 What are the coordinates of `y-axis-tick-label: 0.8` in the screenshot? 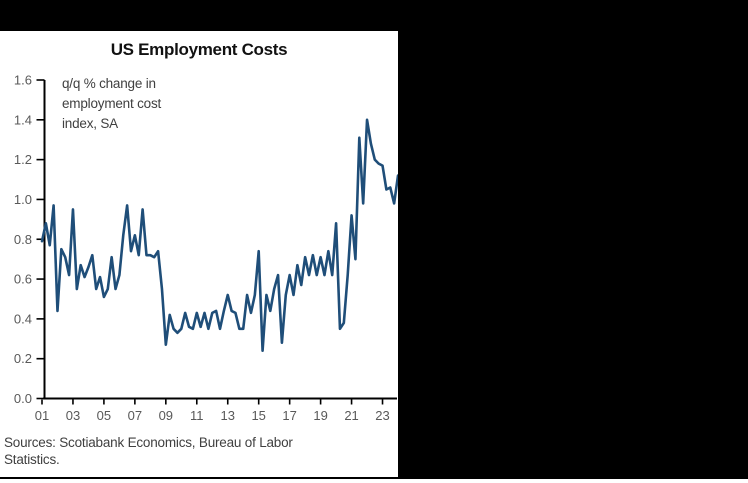 It's located at (23, 239).